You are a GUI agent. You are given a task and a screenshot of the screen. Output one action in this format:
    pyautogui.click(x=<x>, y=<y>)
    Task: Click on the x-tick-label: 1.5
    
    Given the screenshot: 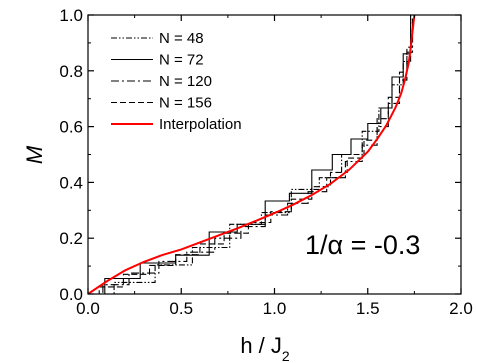 What is the action you would take?
    pyautogui.click(x=368, y=308)
    